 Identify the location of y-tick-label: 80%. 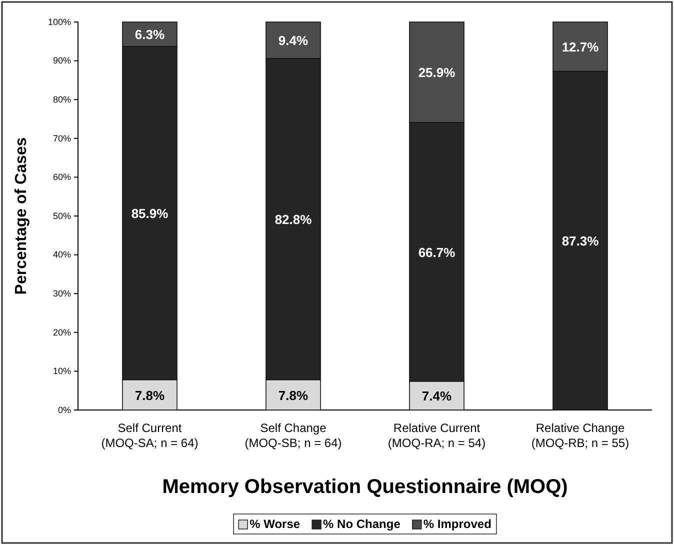
(61, 99).